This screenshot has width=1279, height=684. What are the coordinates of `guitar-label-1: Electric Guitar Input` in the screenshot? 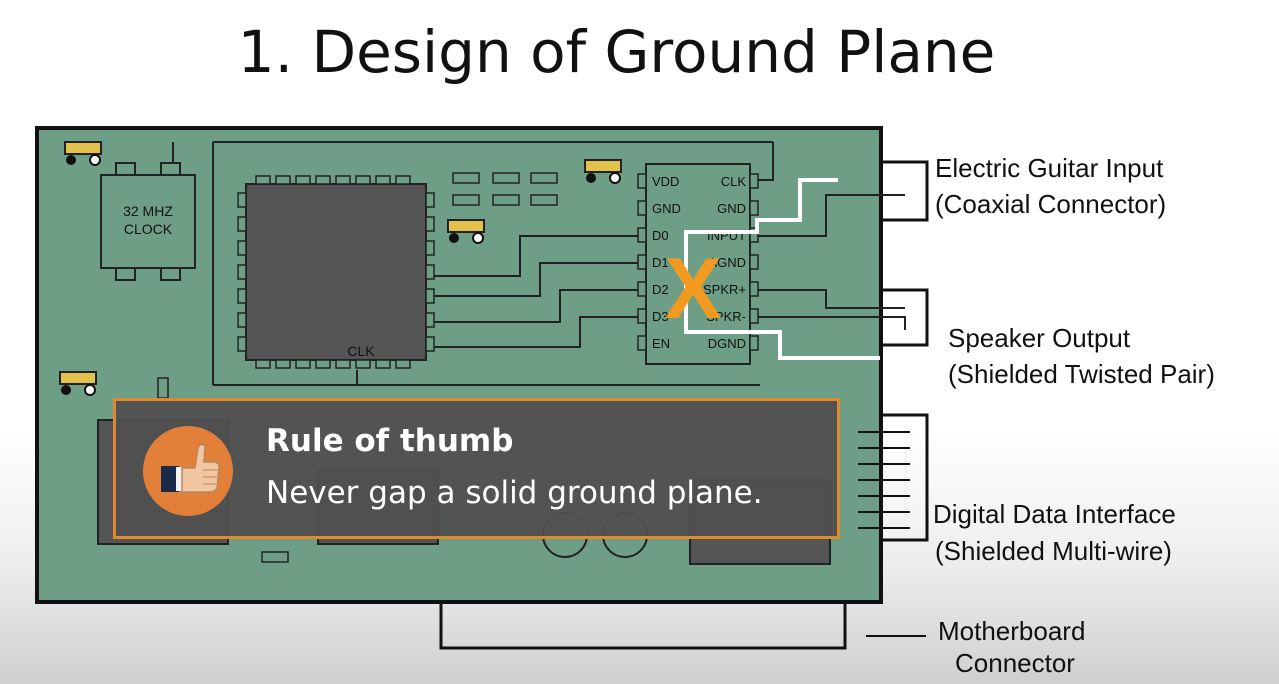 It's located at (1049, 168).